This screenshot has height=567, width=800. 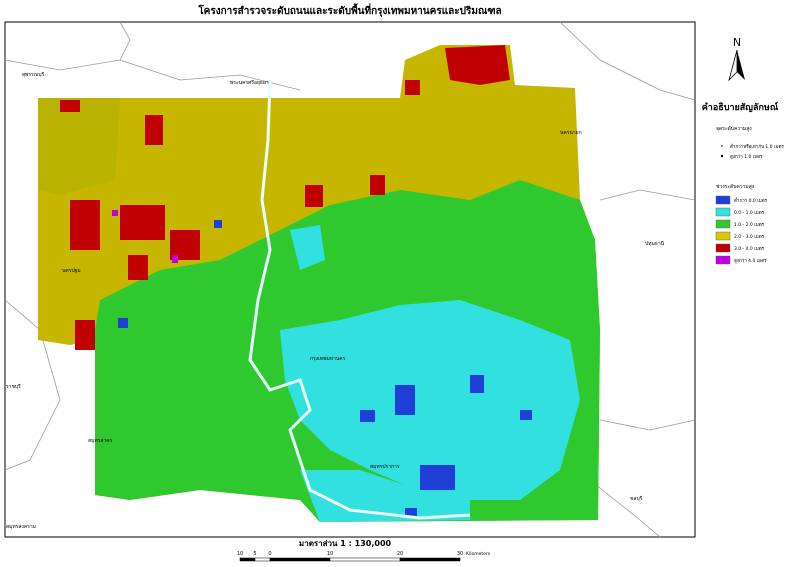 I want to click on place-label: สมุทรปราการ, so click(x=385, y=467).